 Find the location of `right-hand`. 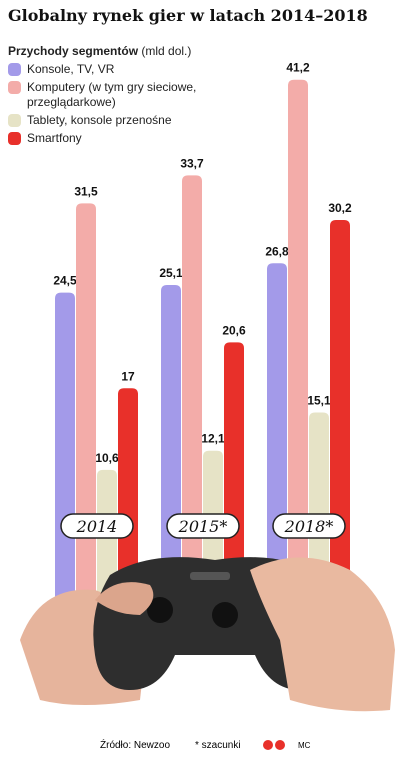

right-hand is located at coordinates (322, 634).